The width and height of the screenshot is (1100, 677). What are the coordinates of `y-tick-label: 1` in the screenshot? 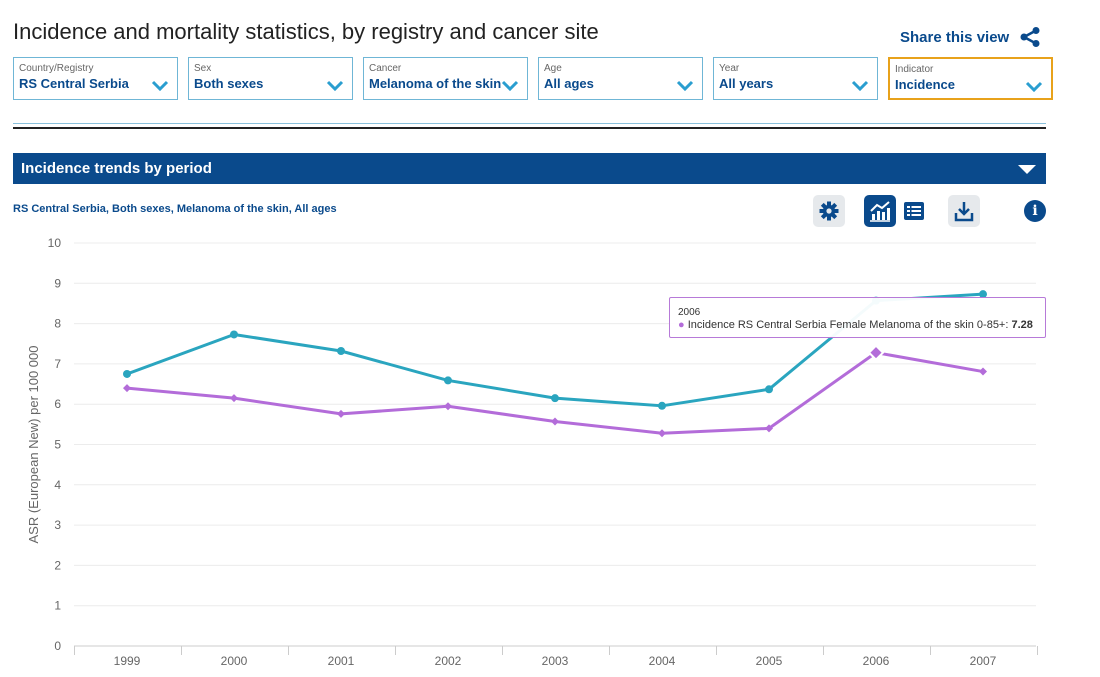 It's located at (57, 606).